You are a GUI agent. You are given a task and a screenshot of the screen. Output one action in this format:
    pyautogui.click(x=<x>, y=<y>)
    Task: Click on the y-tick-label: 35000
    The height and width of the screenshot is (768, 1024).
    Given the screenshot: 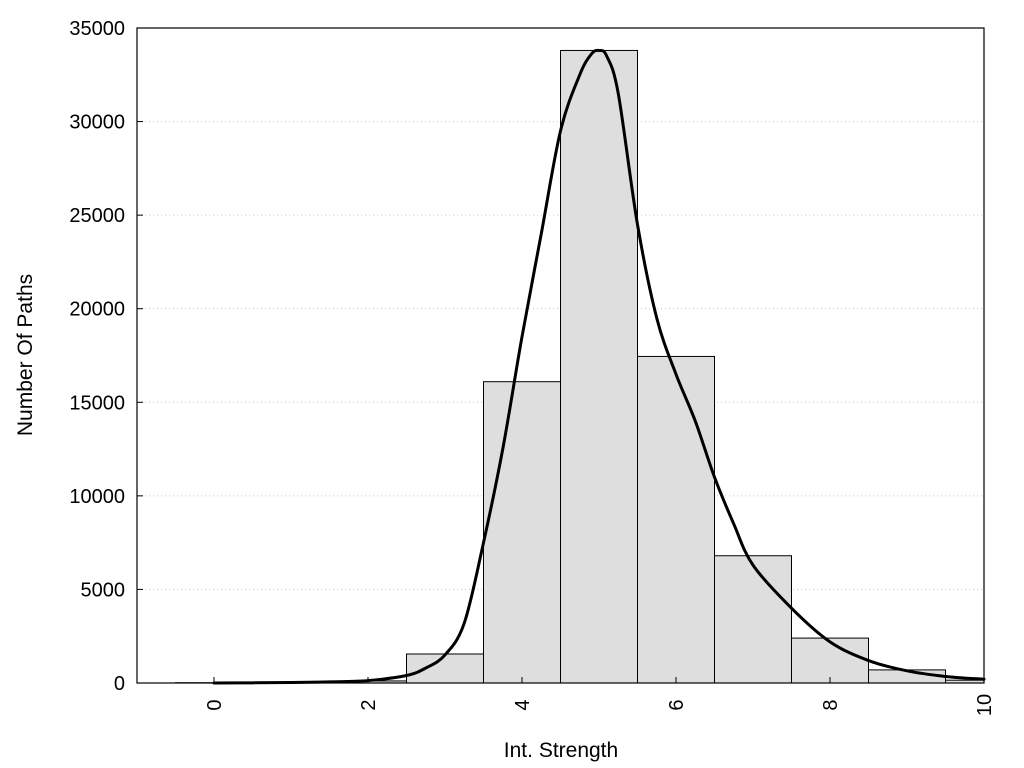 What is the action you would take?
    pyautogui.click(x=97, y=29)
    